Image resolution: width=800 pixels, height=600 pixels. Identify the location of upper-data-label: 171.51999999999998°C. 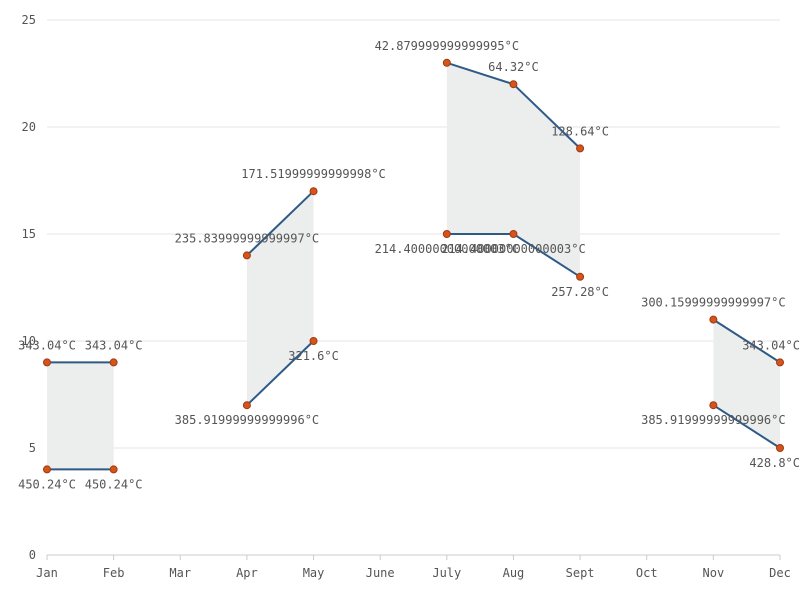
(313, 174).